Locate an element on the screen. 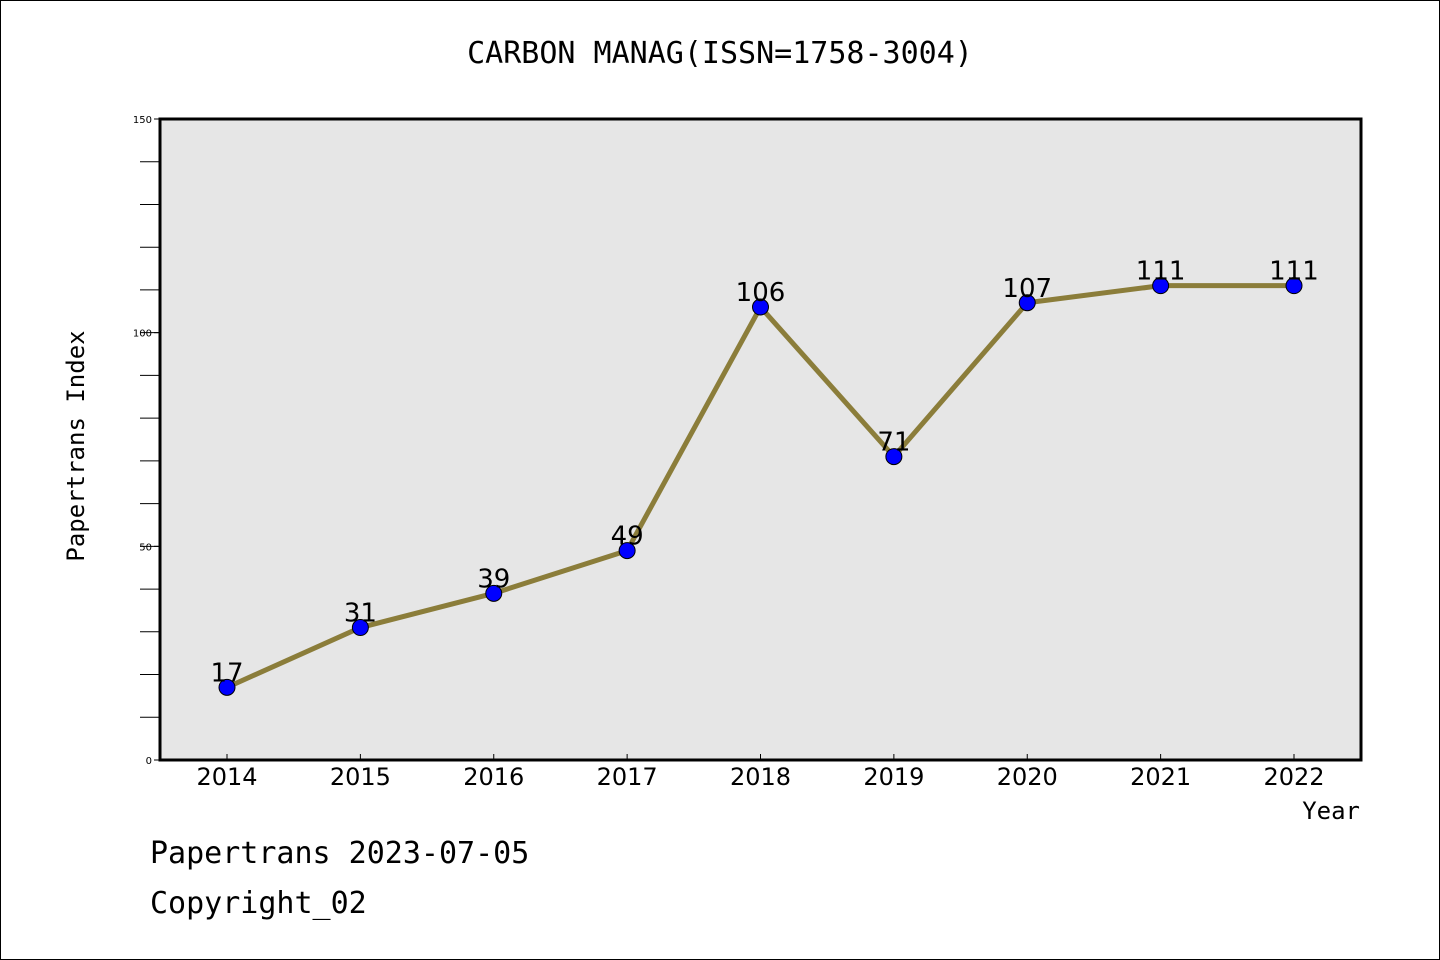 The image size is (1440, 960). x-tick-label: 2020 is located at coordinates (1027, 777).